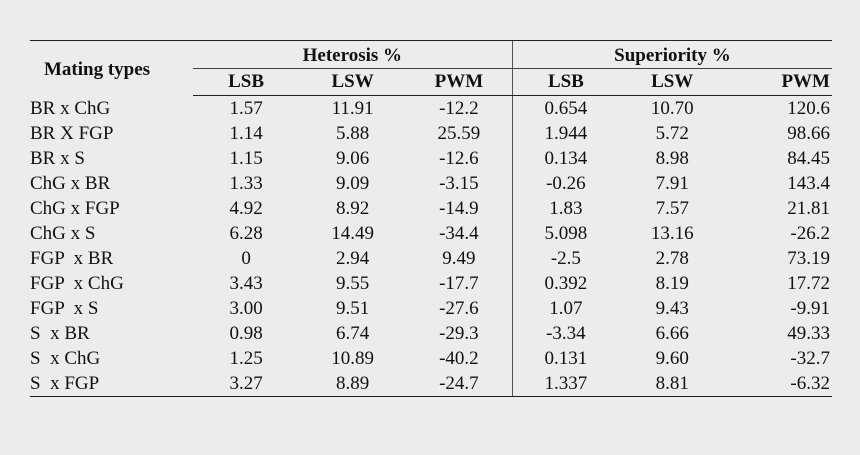 This screenshot has width=860, height=455. I want to click on value-cell: 143.4, so click(808, 183).